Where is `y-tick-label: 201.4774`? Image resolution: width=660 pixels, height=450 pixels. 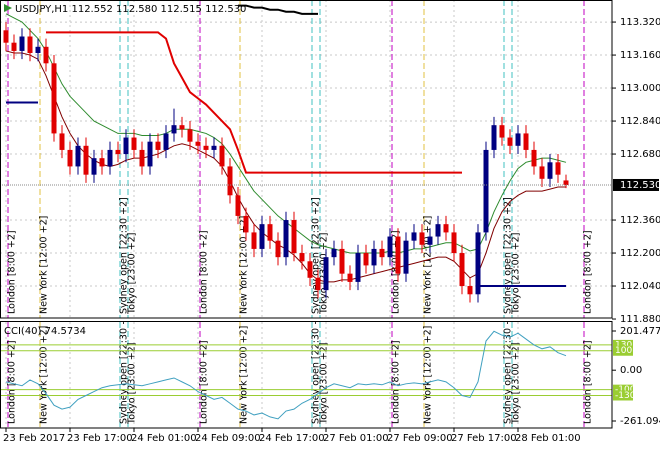
y-tick-label: 201.4774 is located at coordinates (640, 331).